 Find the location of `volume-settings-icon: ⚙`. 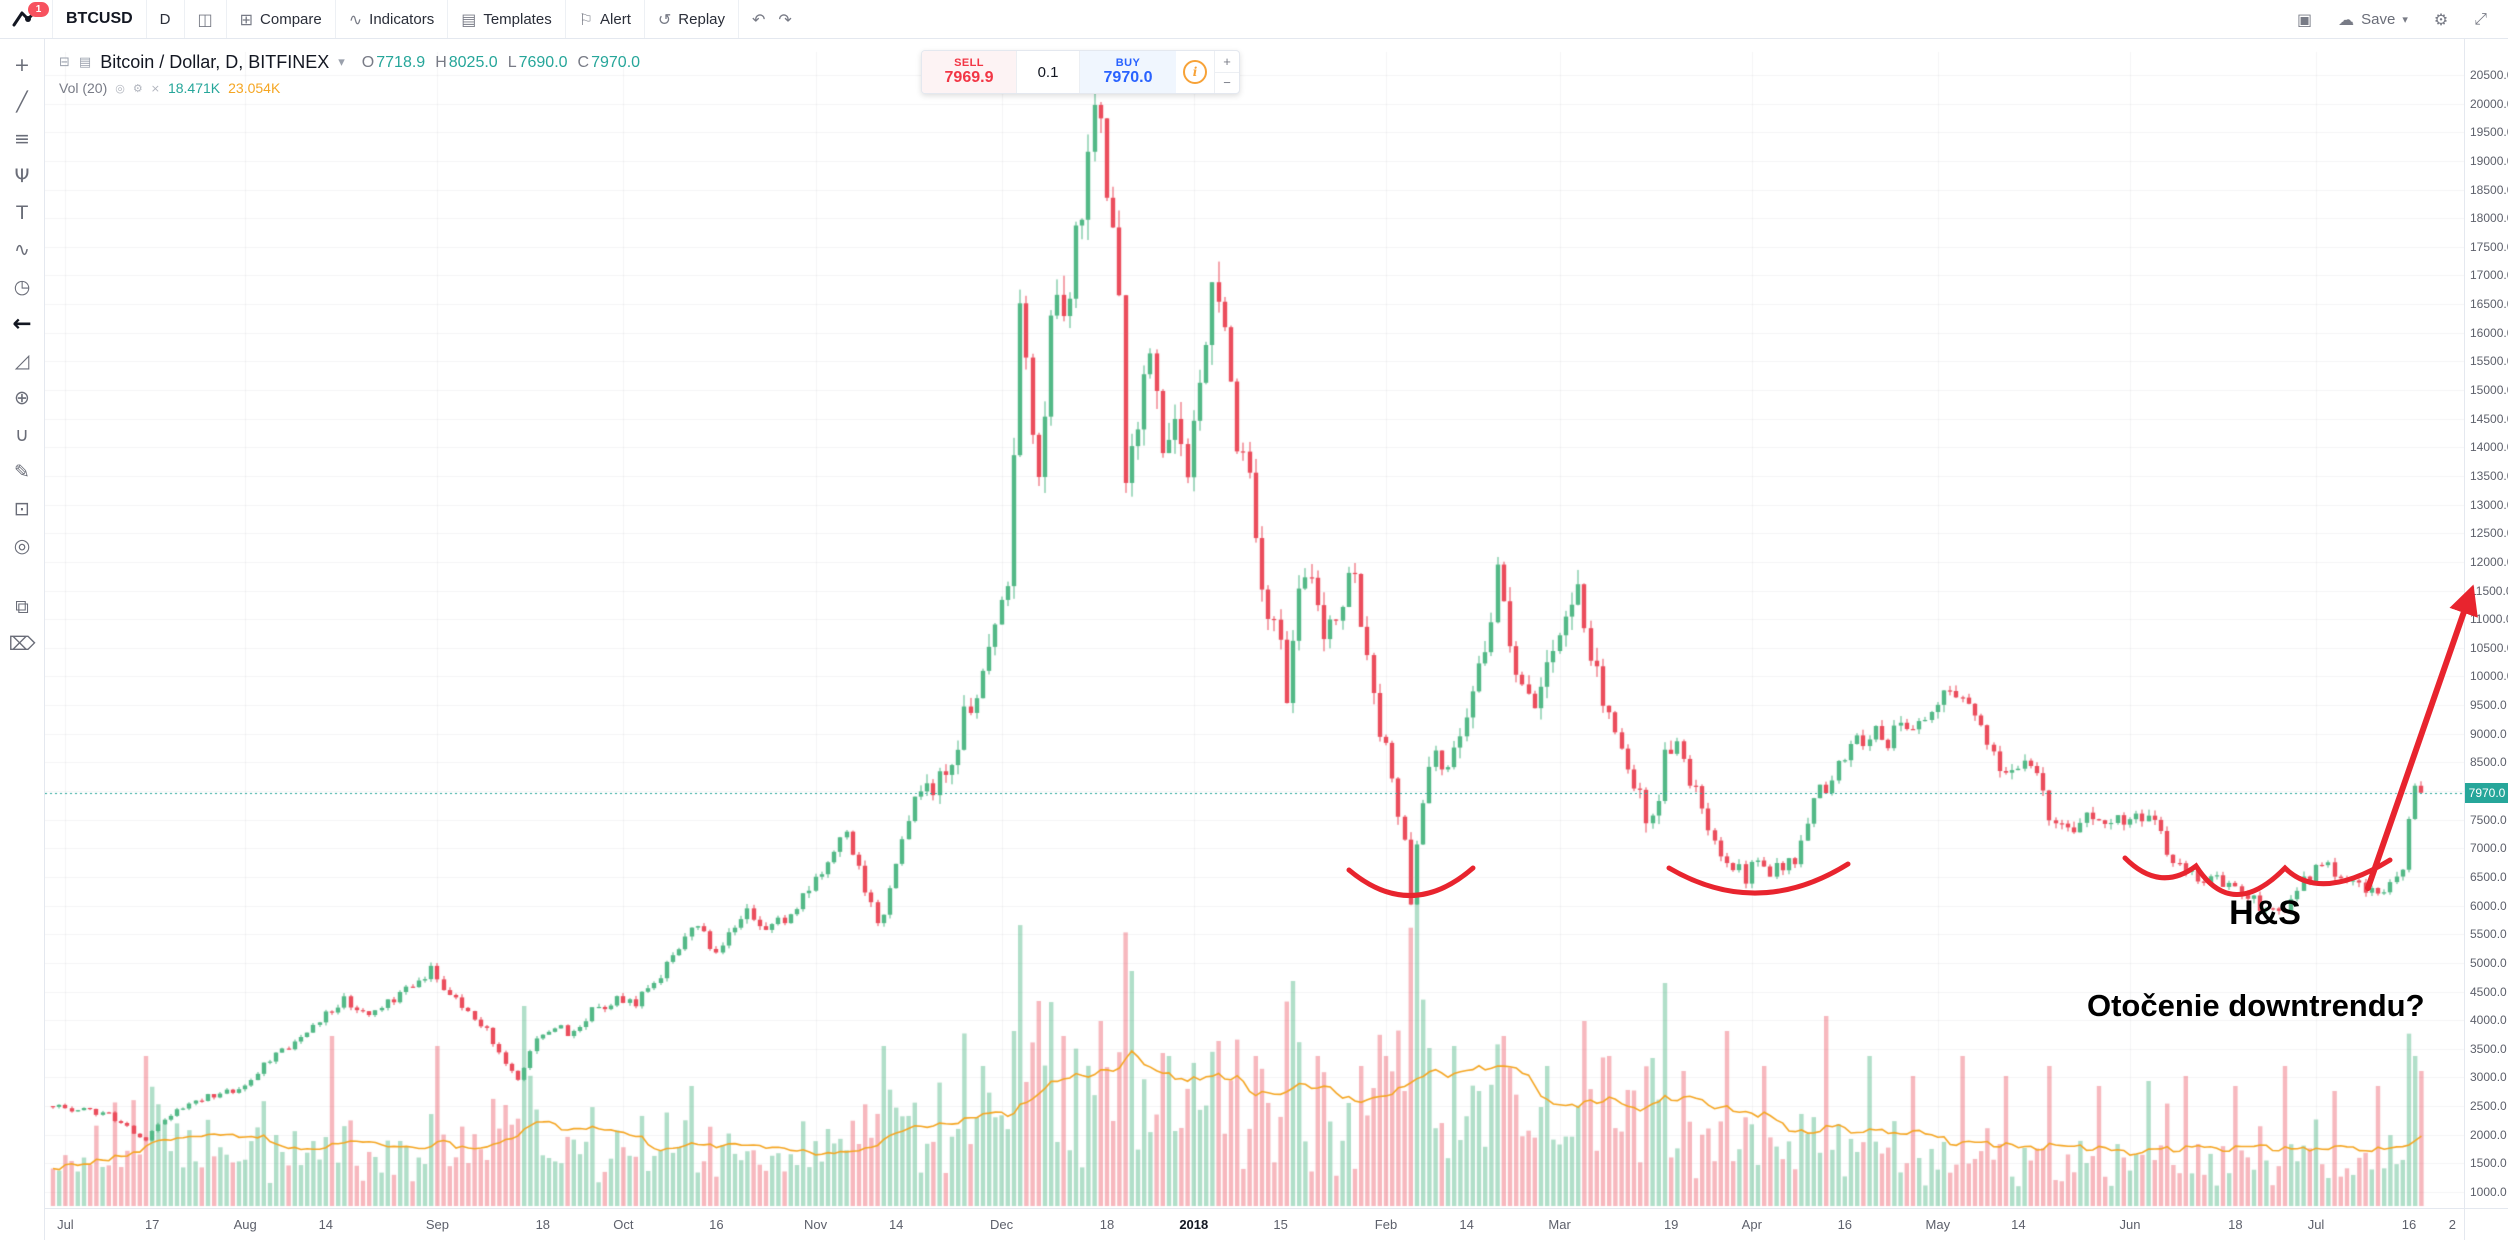

volume-settings-icon: ⚙ is located at coordinates (137, 88).